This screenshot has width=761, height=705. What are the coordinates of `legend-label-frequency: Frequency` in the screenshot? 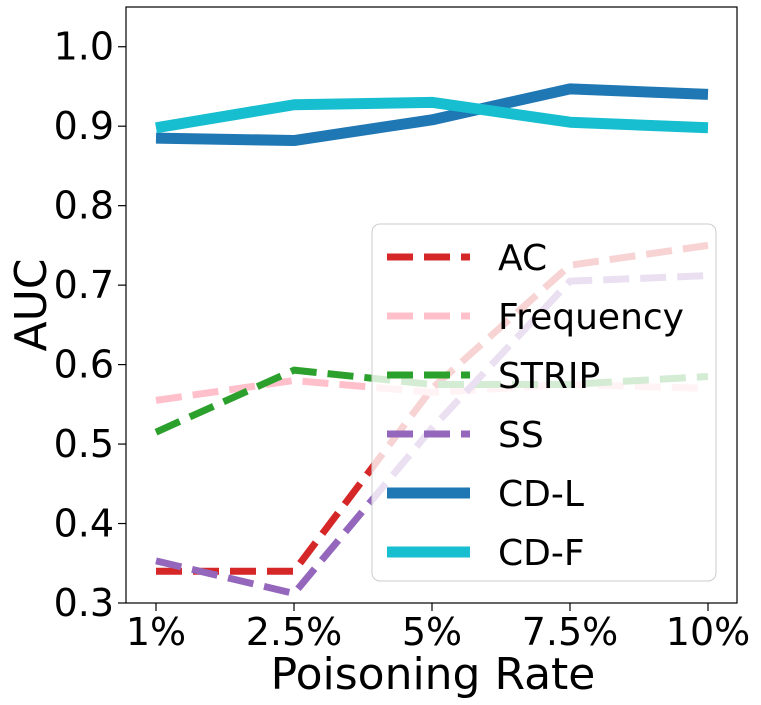 It's located at (591, 317).